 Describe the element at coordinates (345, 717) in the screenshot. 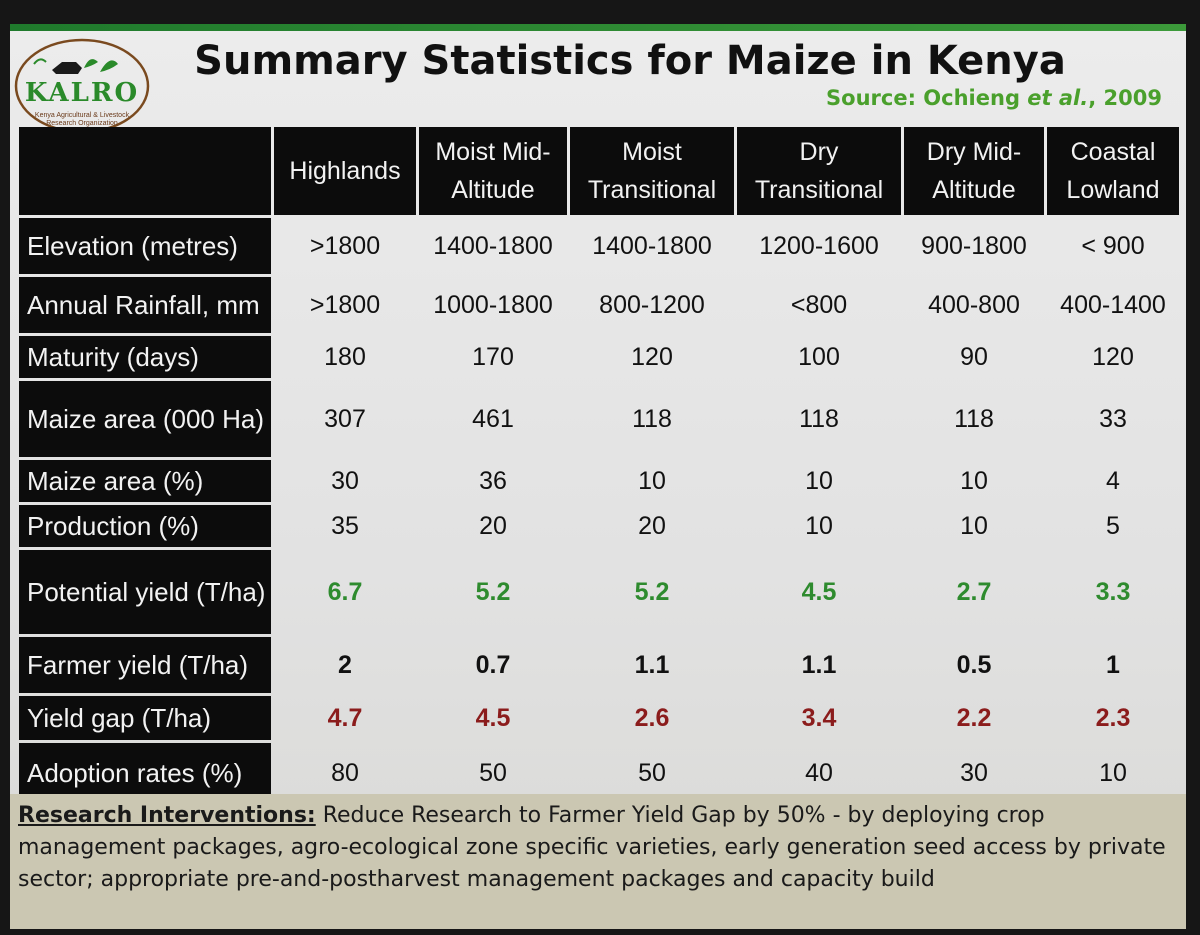

I see `table-cell: 4.7` at that location.